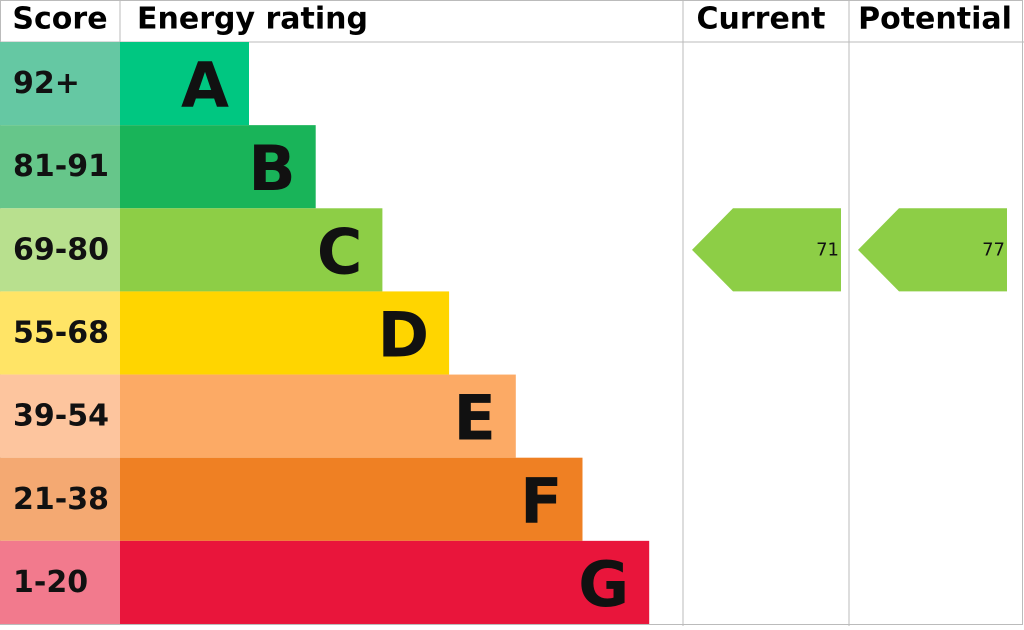 This screenshot has width=1024, height=630. I want to click on rating-letter: C, so click(340, 251).